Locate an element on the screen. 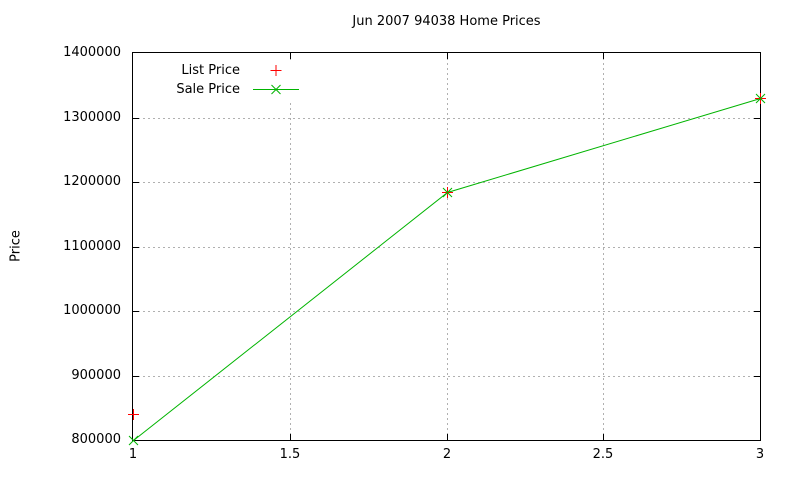  legend: List Price Sale Price is located at coordinates (229, 81).